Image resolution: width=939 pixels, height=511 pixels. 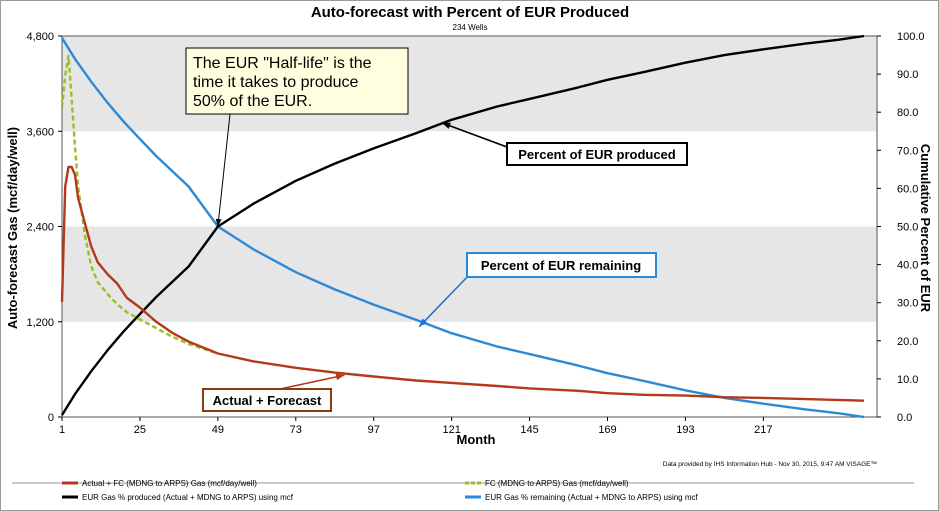 I want to click on right-tick-label: 40.0, so click(x=907, y=266).